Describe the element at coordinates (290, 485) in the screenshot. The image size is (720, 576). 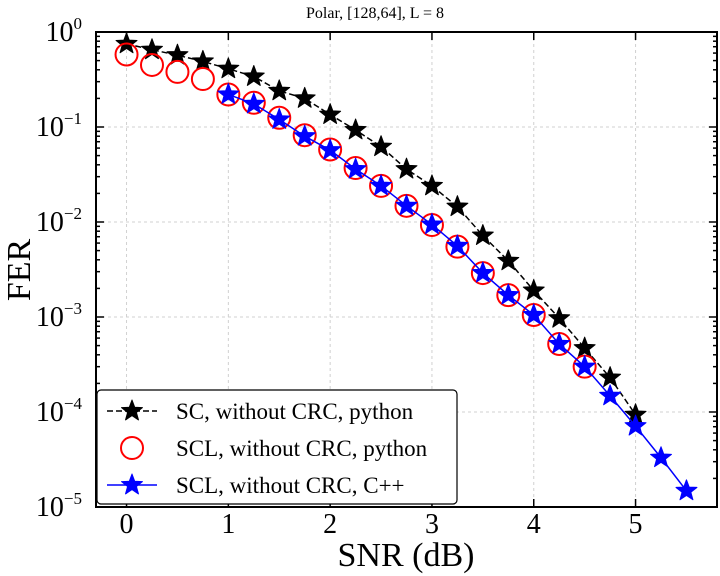
I see `legend-label: SCL, without CRC, C++` at that location.